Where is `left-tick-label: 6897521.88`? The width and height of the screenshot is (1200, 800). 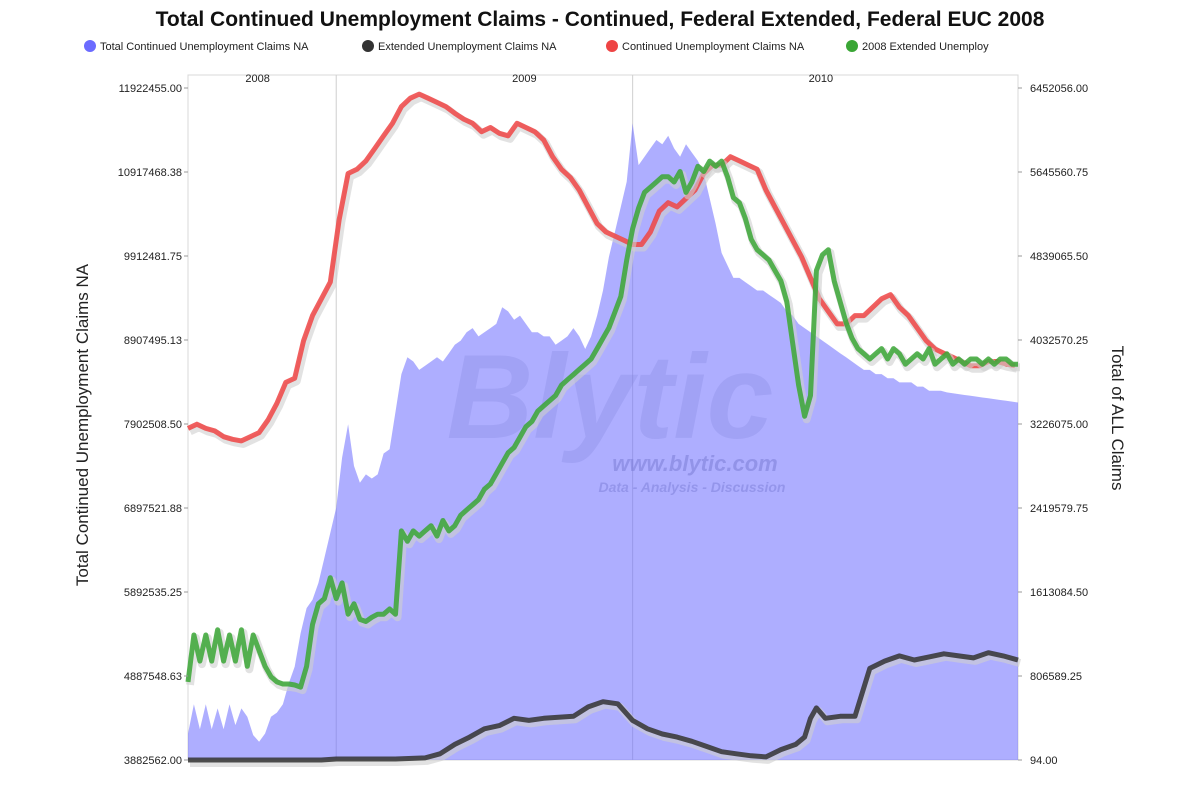 left-tick-label: 6897521.88 is located at coordinates (153, 509).